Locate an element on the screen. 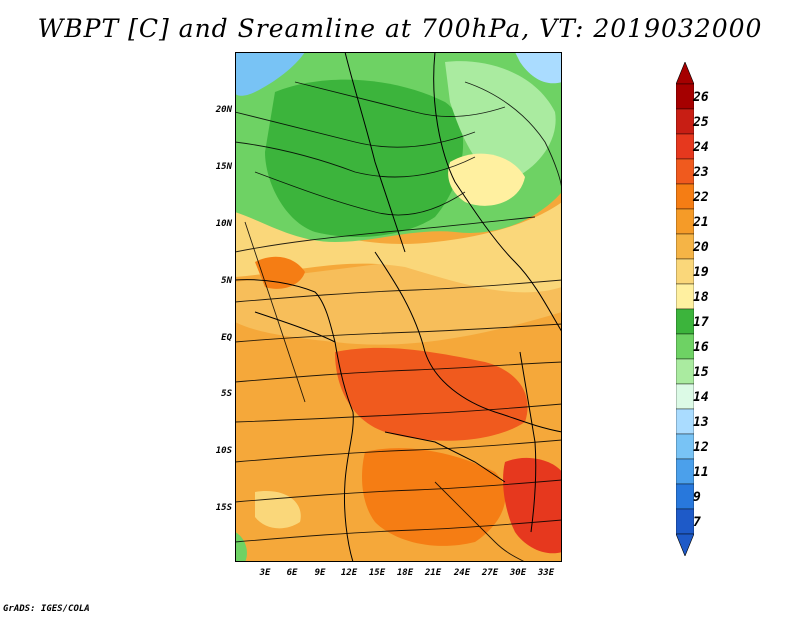 Image resolution: width=800 pixels, height=618 pixels. lat-label-10n: 10N is located at coordinates (223, 224).